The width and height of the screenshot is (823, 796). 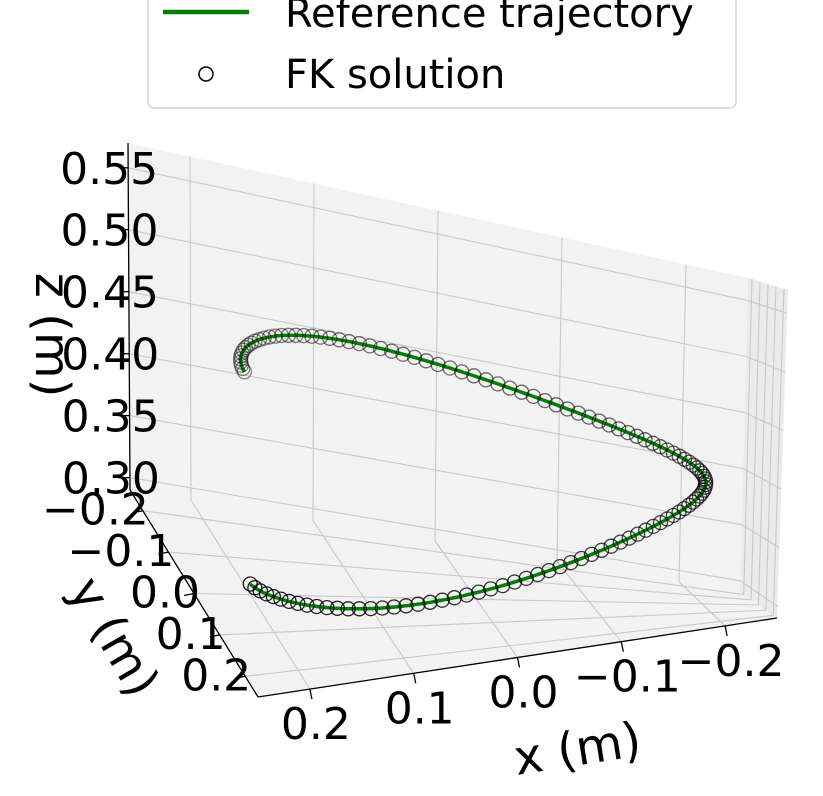 I want to click on y-tick-label: 0.2, so click(x=216, y=675).